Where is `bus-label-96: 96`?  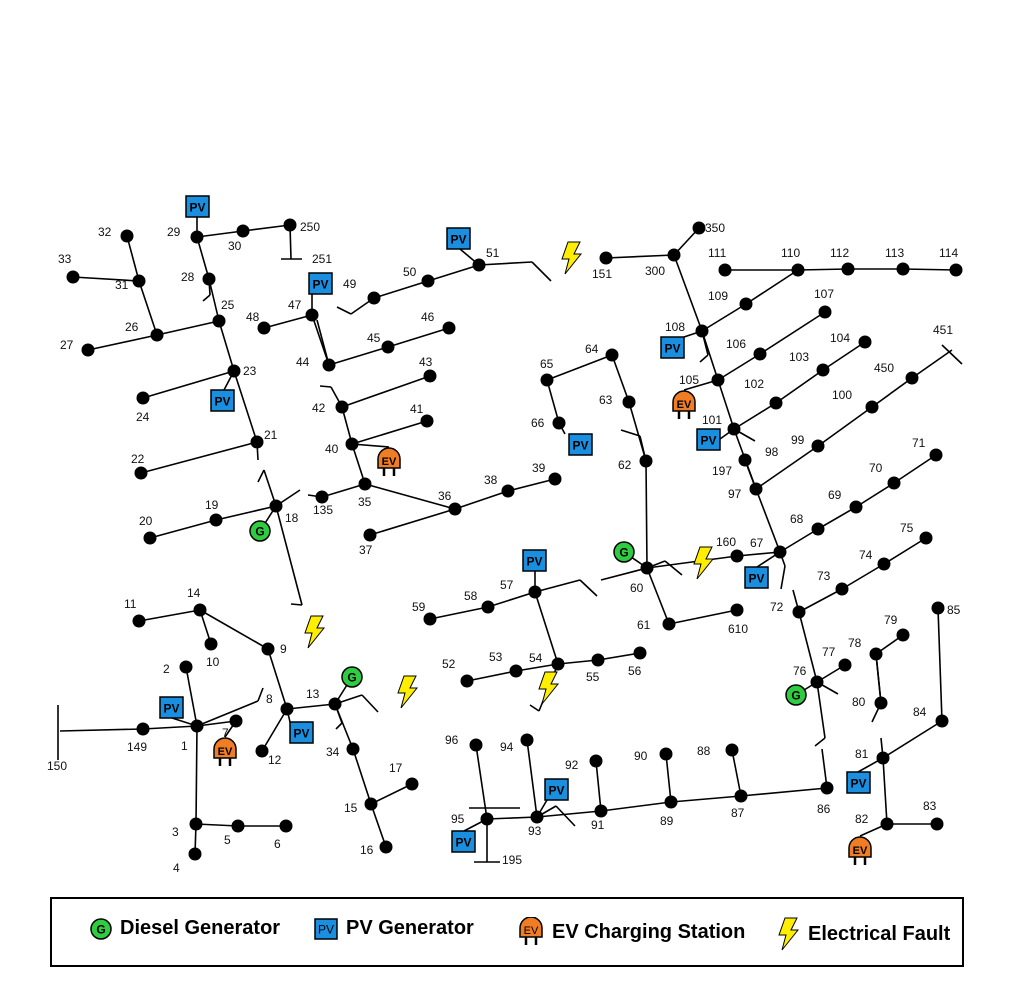
bus-label-96: 96 is located at coordinates (452, 740).